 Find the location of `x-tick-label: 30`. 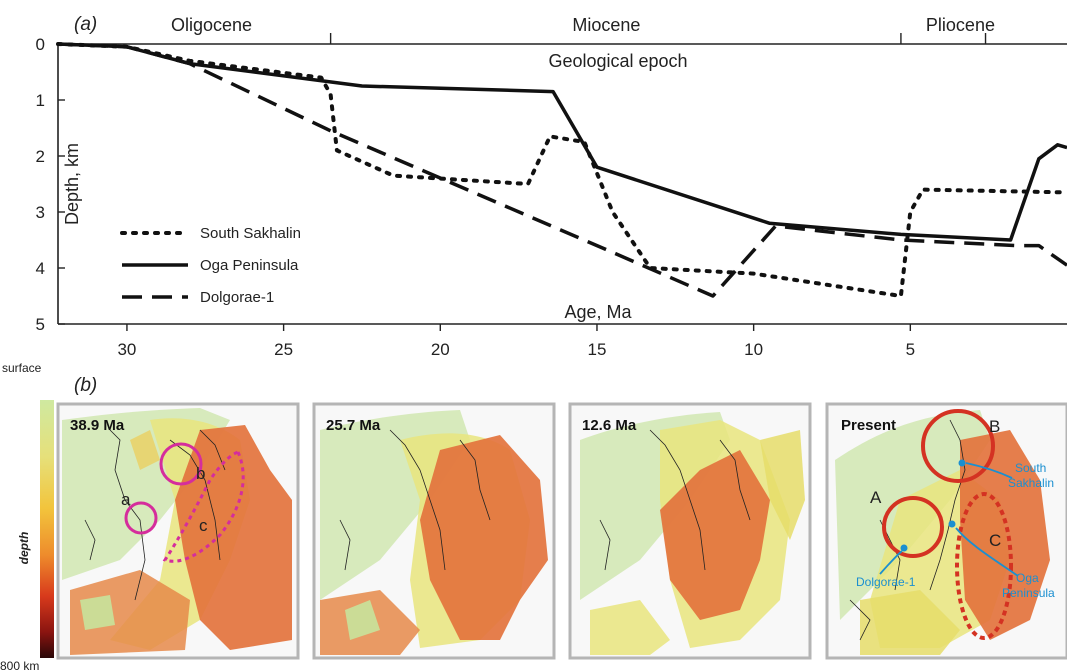

x-tick-label: 30 is located at coordinates (126, 349).